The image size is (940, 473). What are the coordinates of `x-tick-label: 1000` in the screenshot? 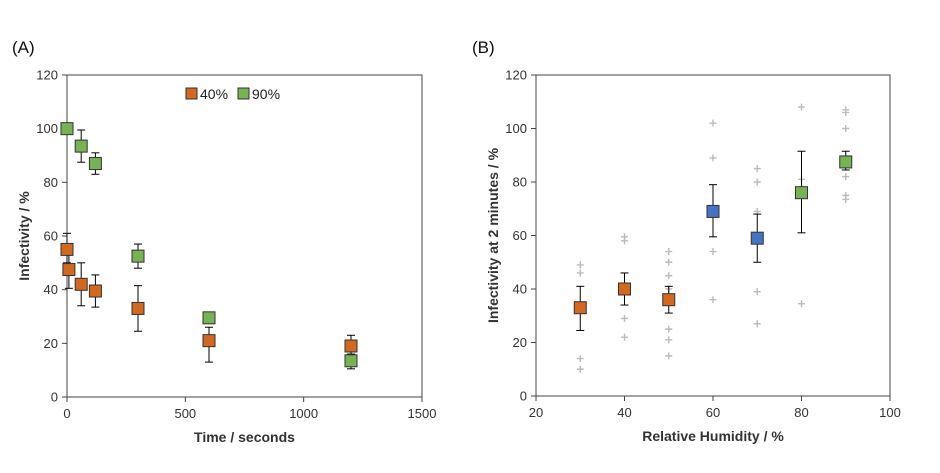 It's located at (303, 413).